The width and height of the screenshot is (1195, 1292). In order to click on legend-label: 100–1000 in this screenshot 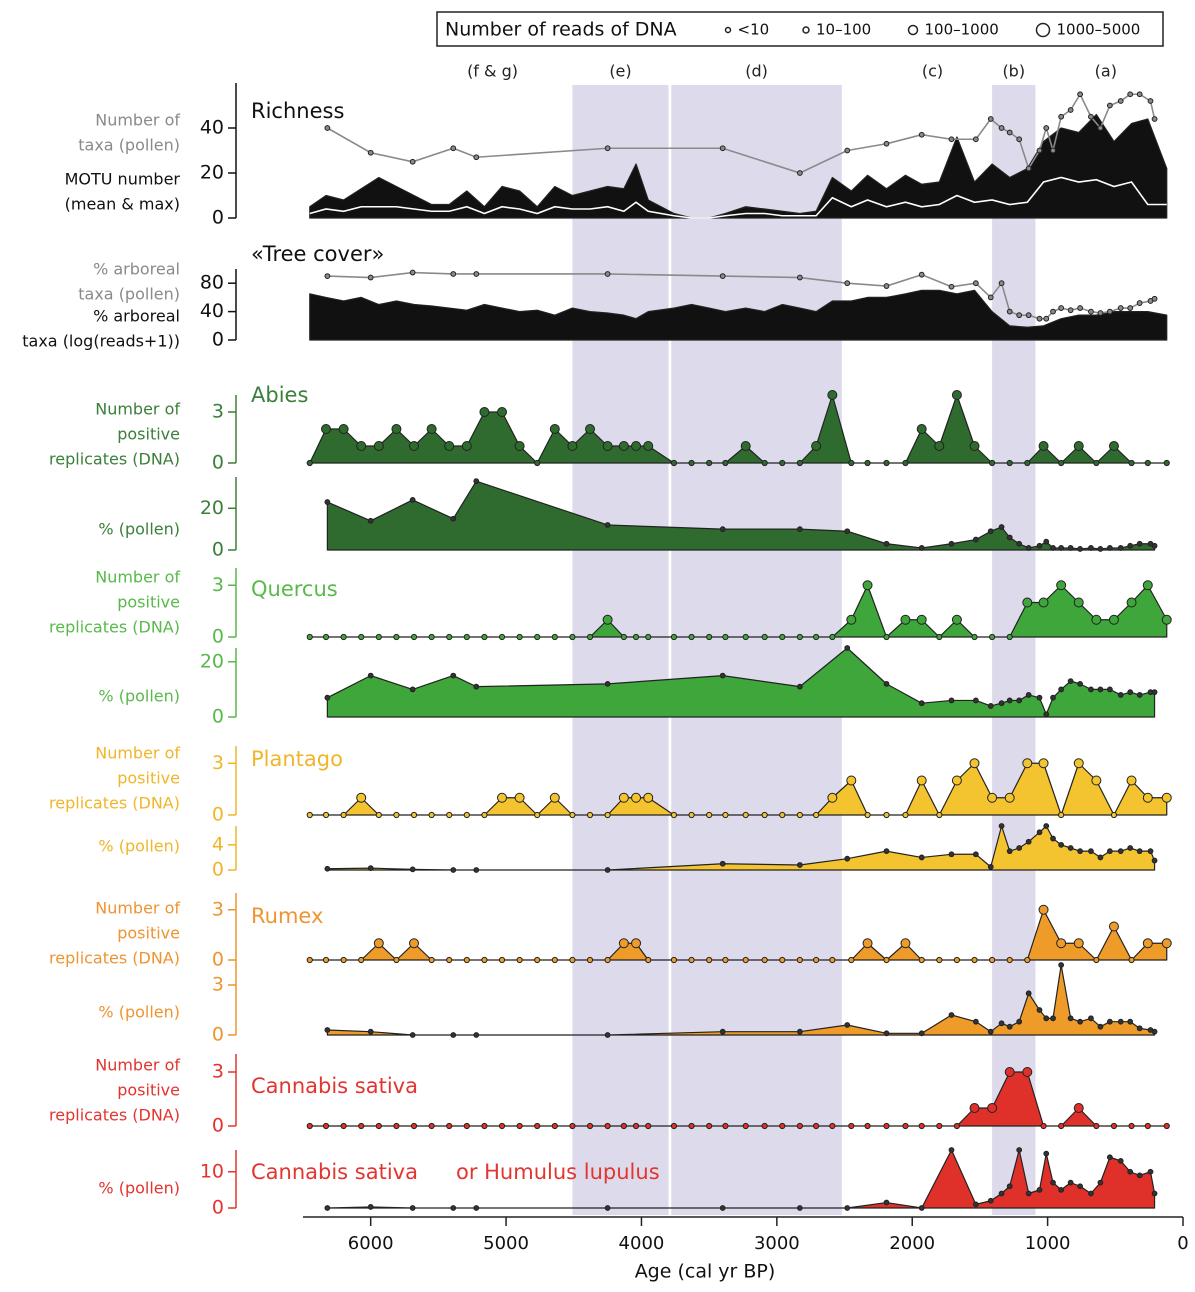, I will do `click(962, 30)`.